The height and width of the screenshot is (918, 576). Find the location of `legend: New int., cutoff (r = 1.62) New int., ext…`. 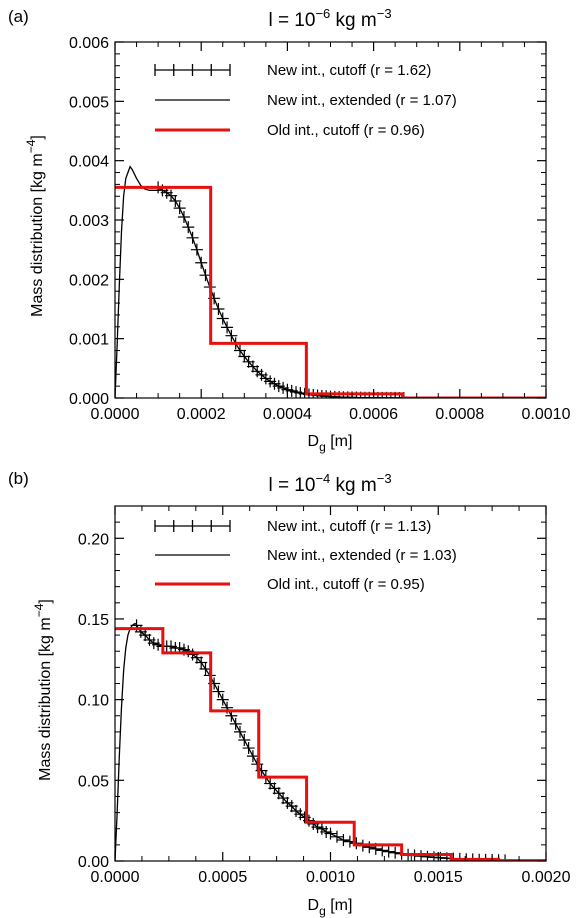

legend: New int., cutoff (r = 1.62) New int., ext… is located at coordinates (305, 100).